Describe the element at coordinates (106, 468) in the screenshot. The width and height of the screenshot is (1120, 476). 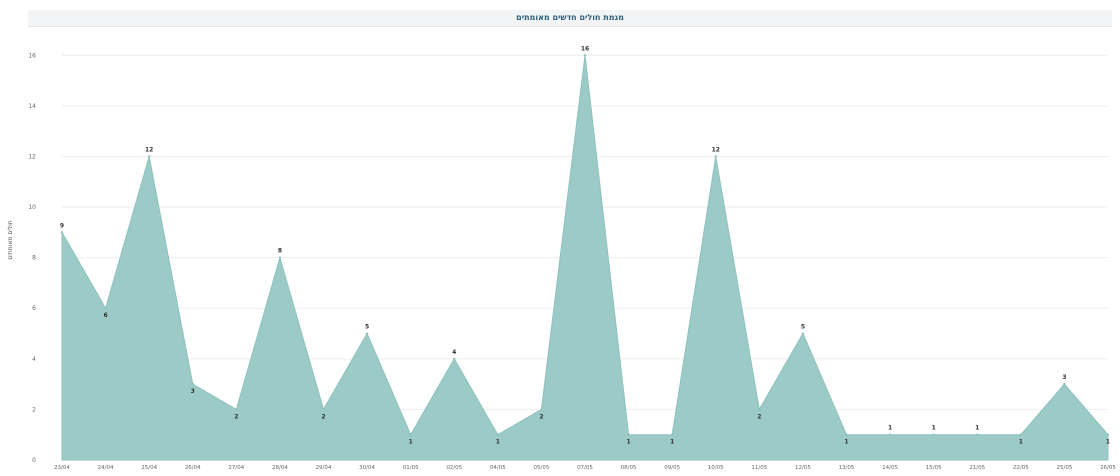
I see `x-tick-label: 24/04` at that location.